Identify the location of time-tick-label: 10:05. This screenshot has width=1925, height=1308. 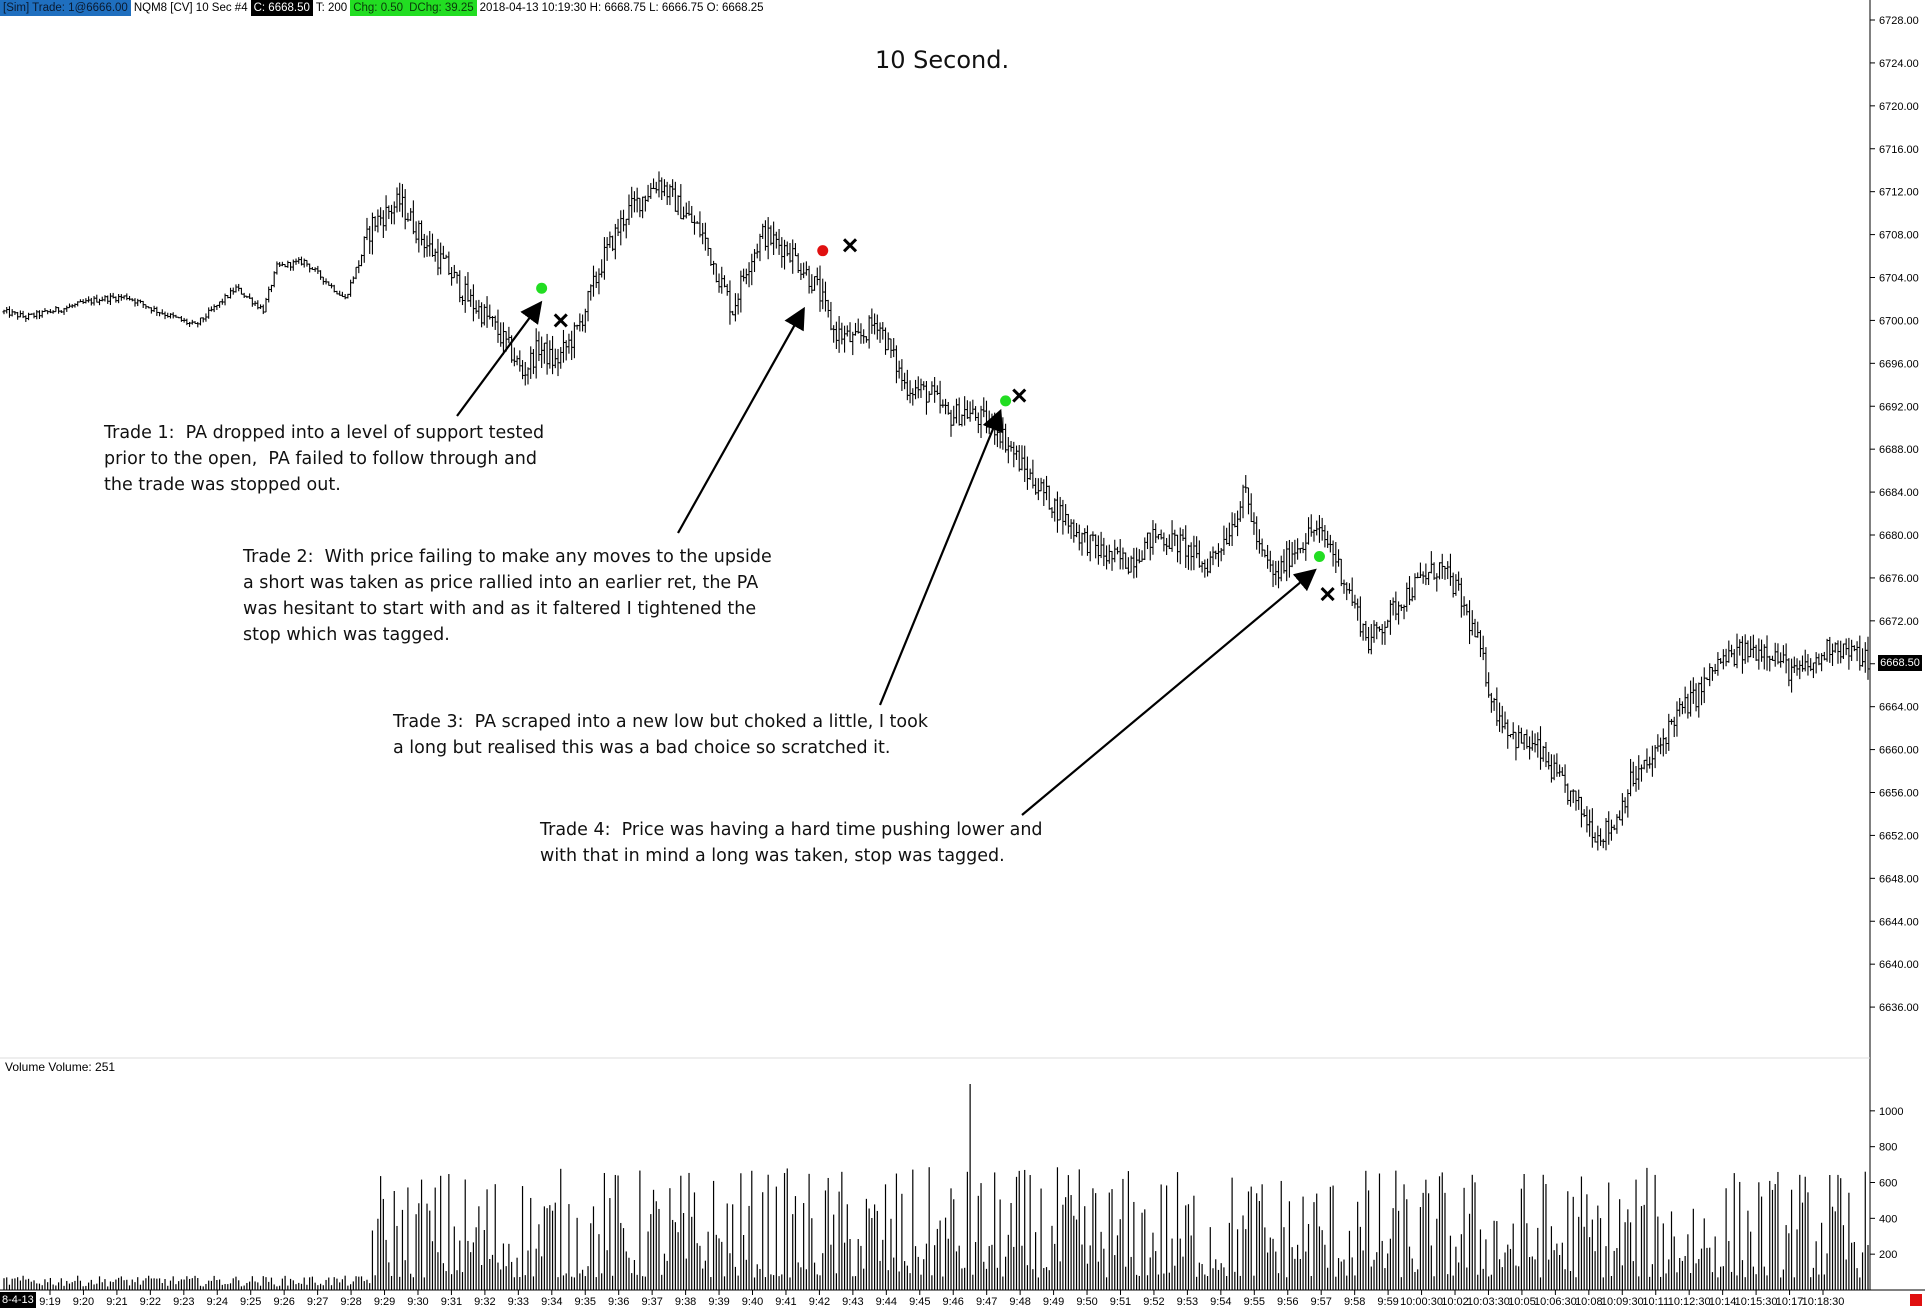
(1522, 1302).